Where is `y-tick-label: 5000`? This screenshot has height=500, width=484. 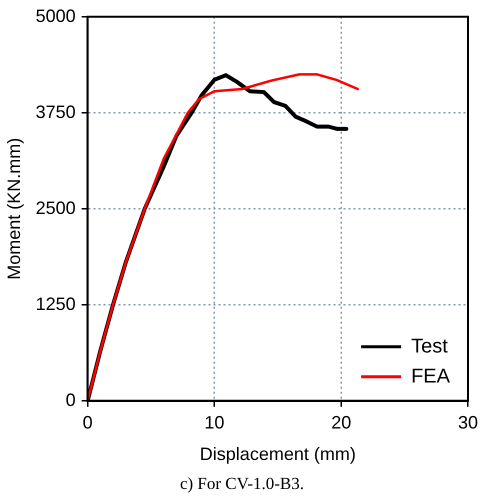
y-tick-label: 5000 is located at coordinates (56, 16).